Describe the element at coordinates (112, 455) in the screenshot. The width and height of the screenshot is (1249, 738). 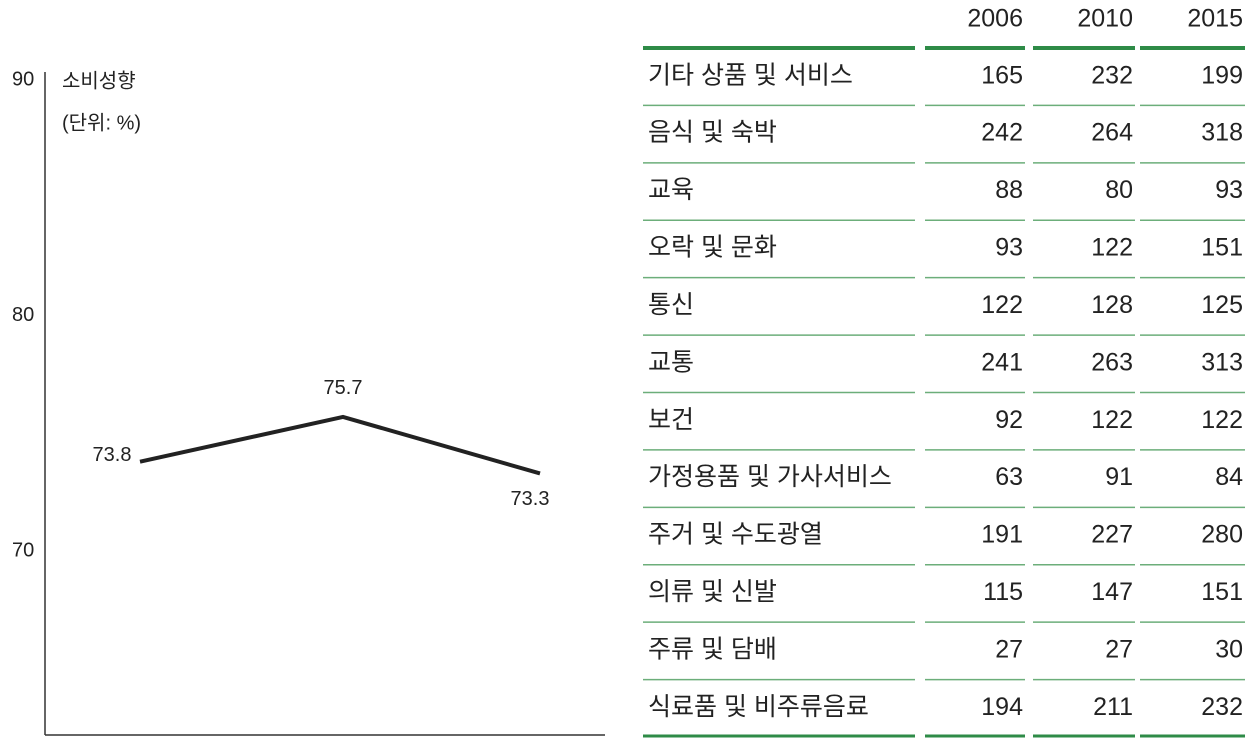
I see `data-label: 73.8` at that location.